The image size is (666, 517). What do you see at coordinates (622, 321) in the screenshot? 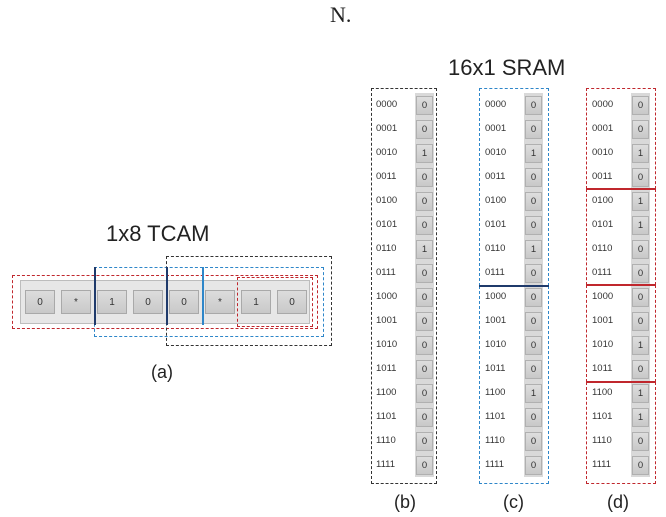
I see `sram-row: 1001 0` at bounding box center [622, 321].